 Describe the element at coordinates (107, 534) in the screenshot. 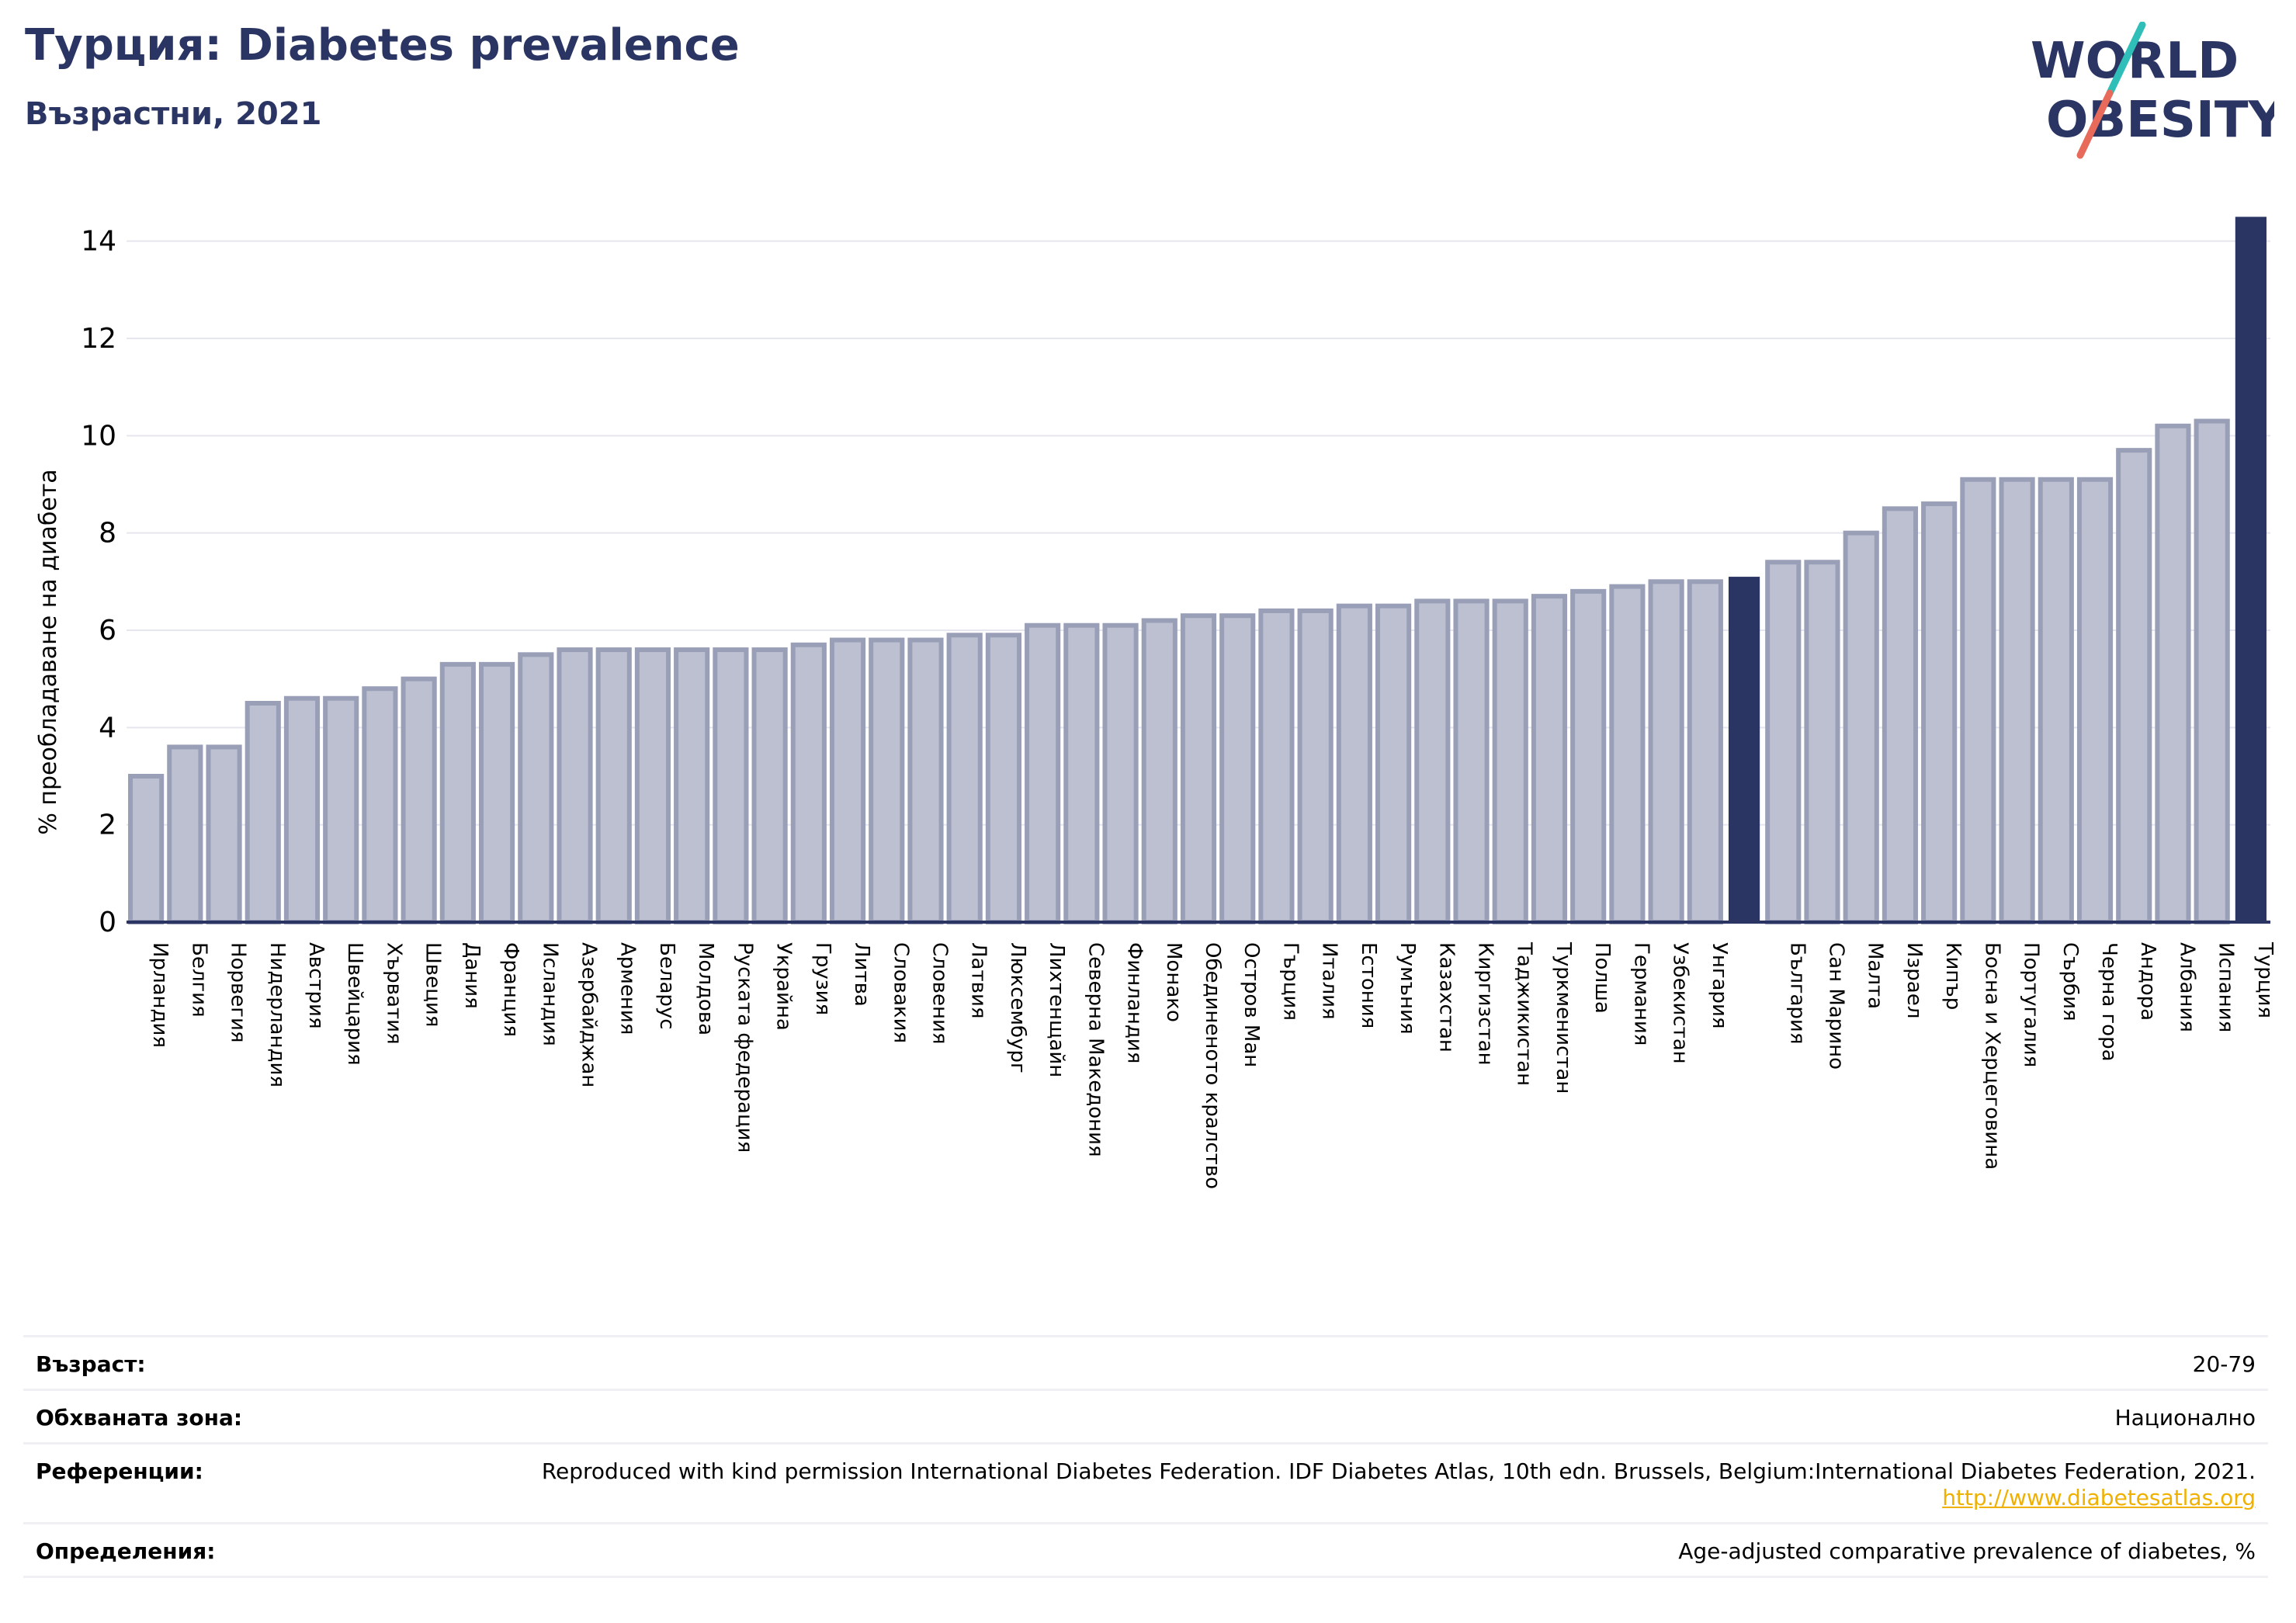

I see `y-tick-label: 8` at that location.